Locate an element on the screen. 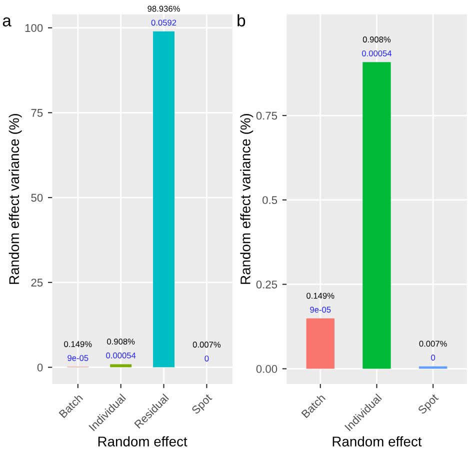 Image resolution: width=474 pixels, height=474 pixels. y-tick-label: 0.00 is located at coordinates (267, 369).